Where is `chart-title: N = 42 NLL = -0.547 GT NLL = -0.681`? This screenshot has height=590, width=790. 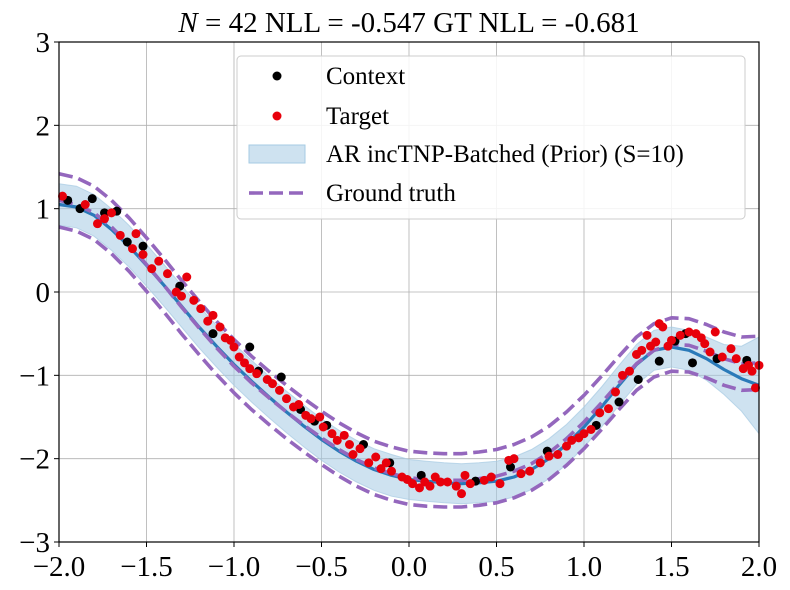
chart-title: N = 42 NLL = -0.547 GT NLL = -0.681 is located at coordinates (408, 23).